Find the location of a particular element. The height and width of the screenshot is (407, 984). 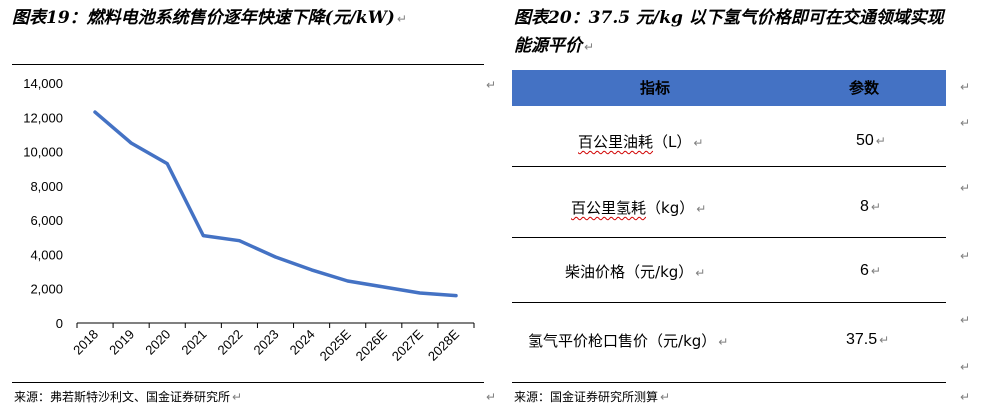

y-tick-label: 6,000 is located at coordinates (46, 220).